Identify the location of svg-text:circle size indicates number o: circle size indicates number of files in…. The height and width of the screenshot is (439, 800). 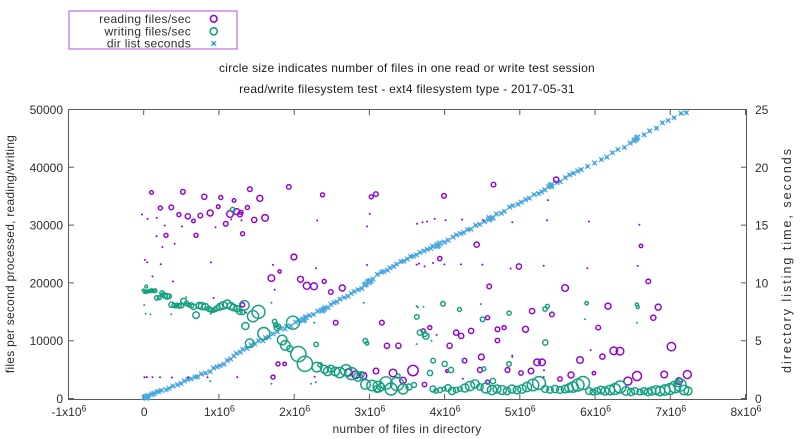
(407, 68).